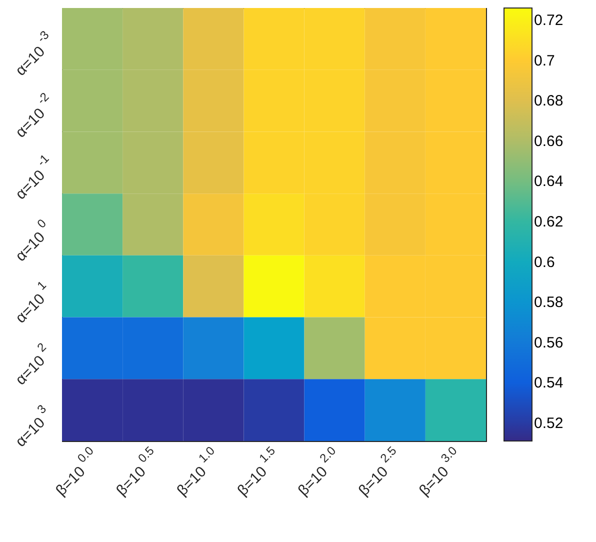  What do you see at coordinates (549, 101) in the screenshot?
I see `color-bar-label: 0.68` at bounding box center [549, 101].